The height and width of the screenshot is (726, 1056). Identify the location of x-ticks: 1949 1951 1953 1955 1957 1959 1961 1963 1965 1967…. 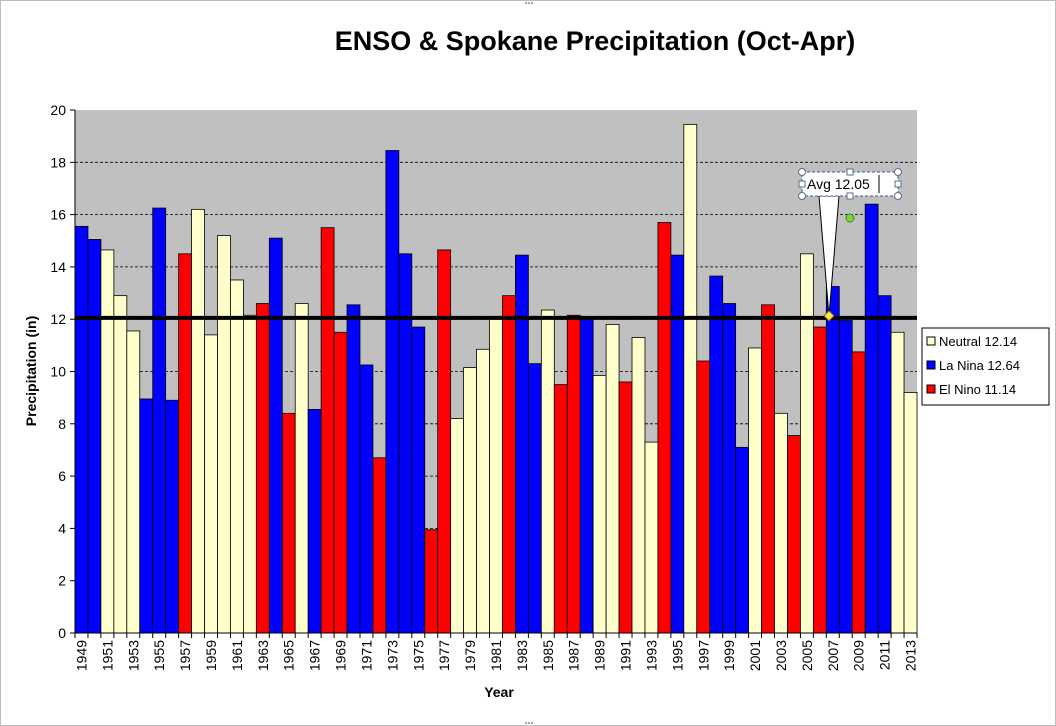
(496, 652).